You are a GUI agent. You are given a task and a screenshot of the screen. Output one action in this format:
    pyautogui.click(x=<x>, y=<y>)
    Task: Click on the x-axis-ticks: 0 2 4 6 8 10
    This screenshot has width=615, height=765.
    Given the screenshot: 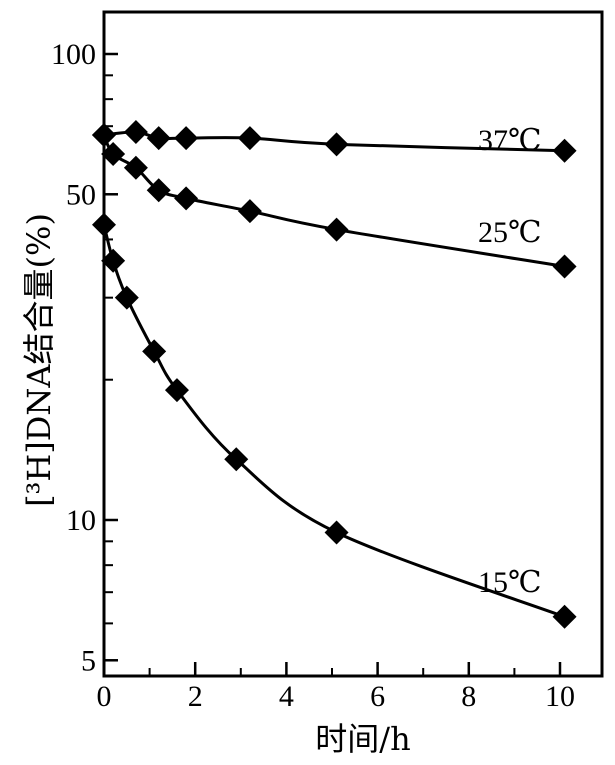 What is the action you would take?
    pyautogui.click(x=336, y=687)
    